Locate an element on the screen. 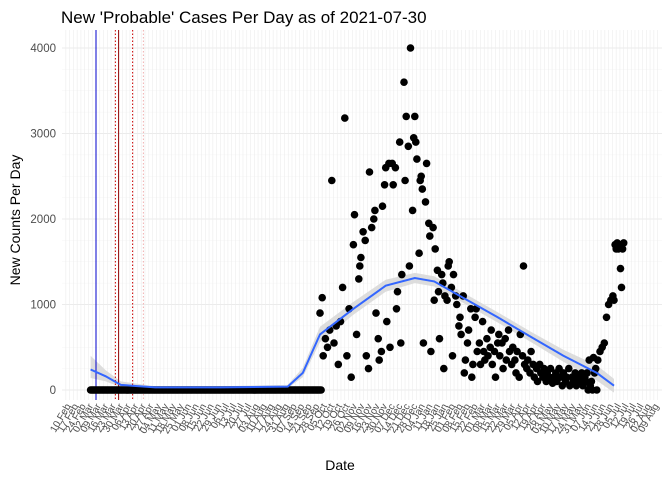 Image resolution: width=672 pixels, height=480 pixels. y-tick-label: 4000 is located at coordinates (43, 49).